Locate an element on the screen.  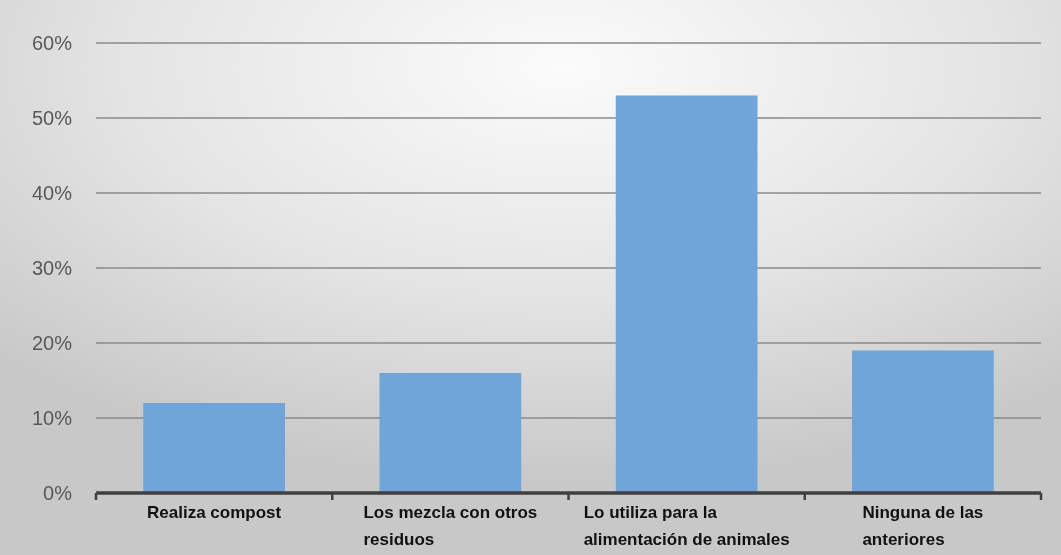
y-tick-label: 20% is located at coordinates (52, 343).